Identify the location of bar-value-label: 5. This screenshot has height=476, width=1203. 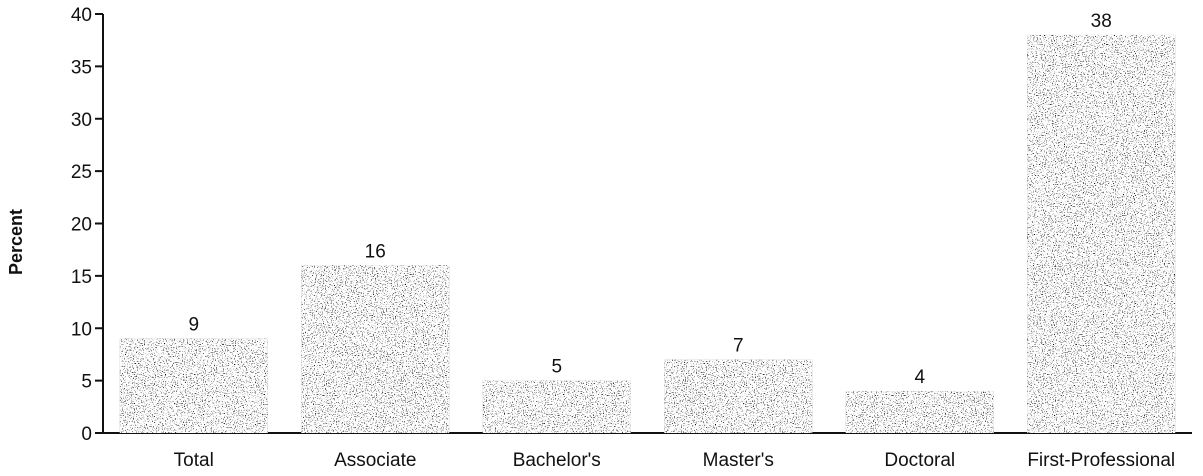
(556, 367).